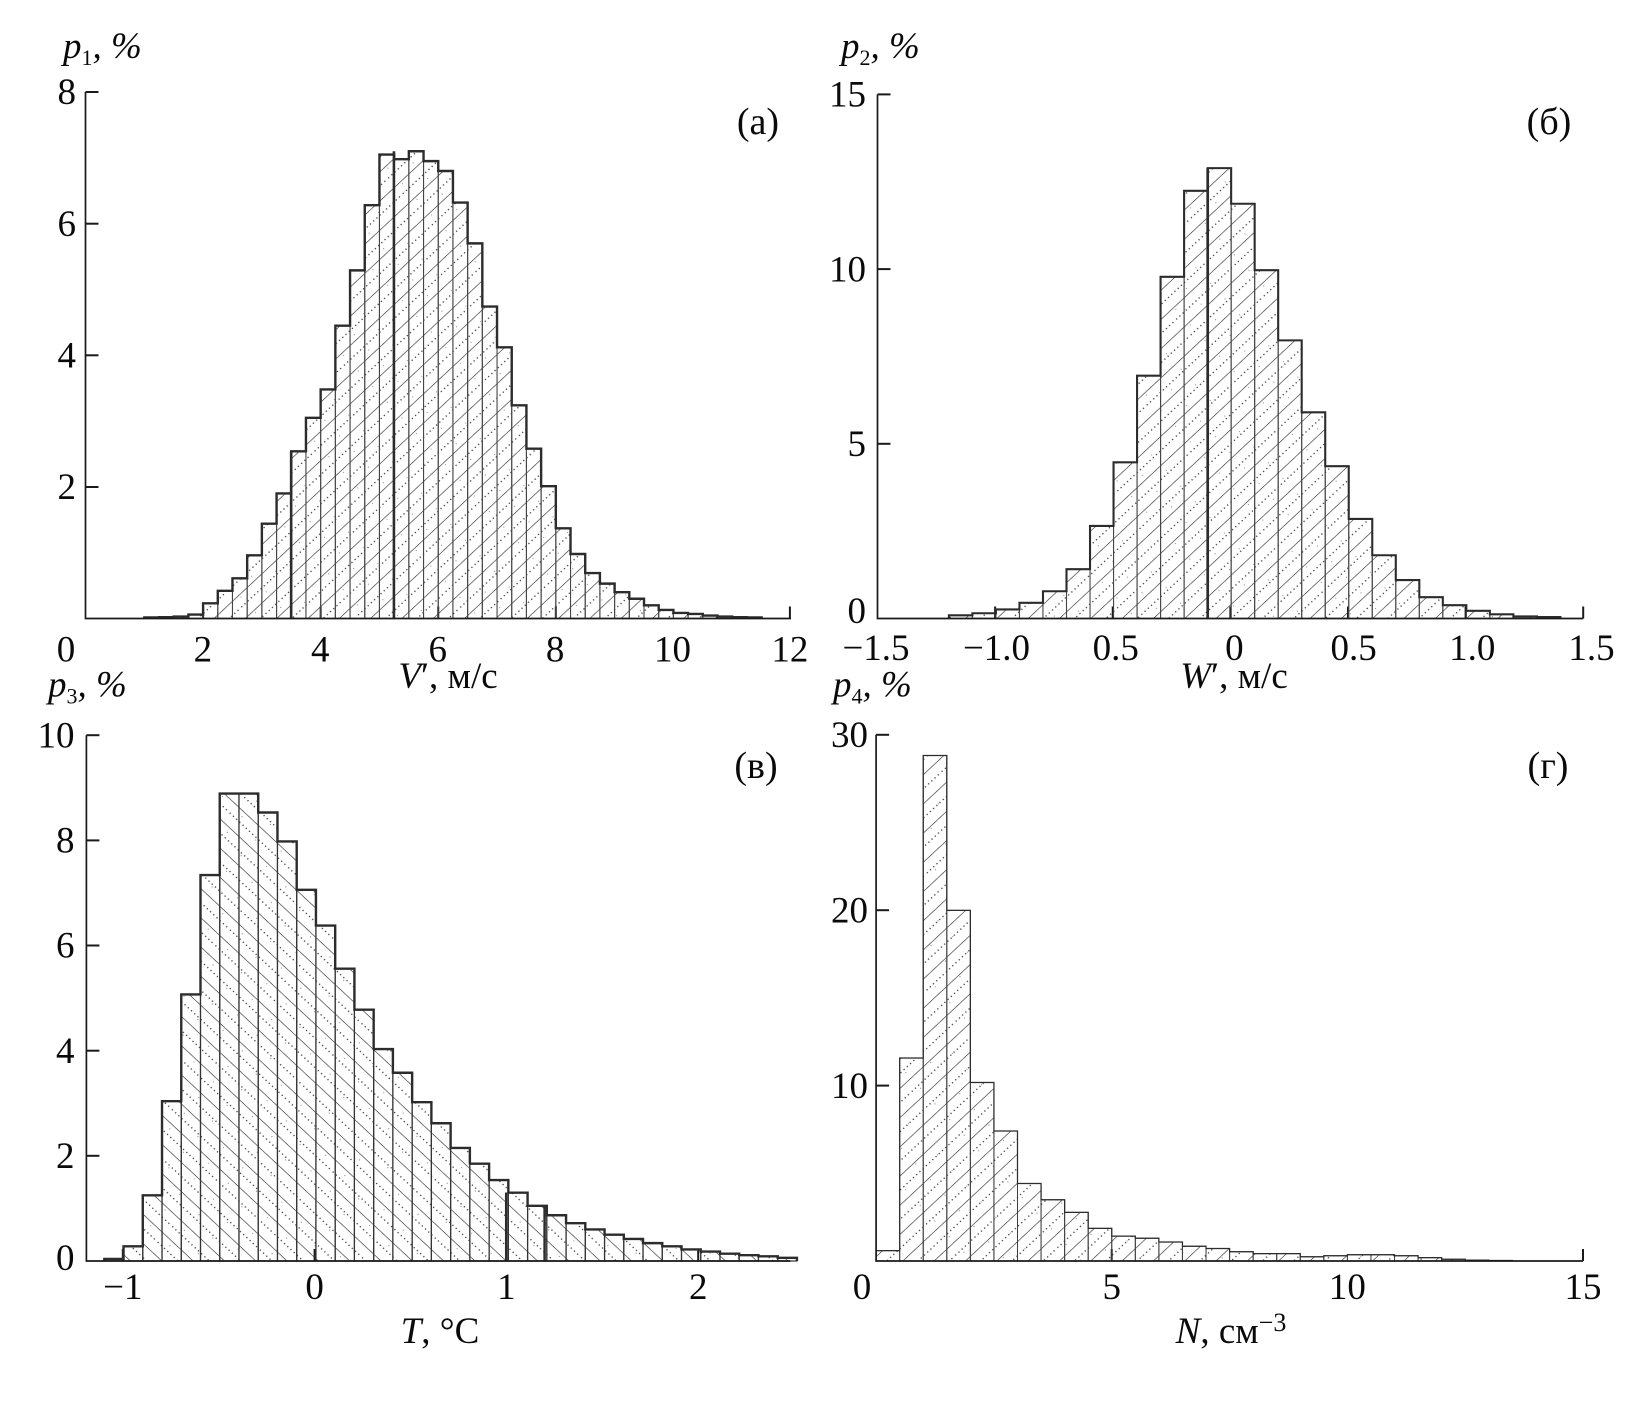 This screenshot has height=1412, width=1634. Describe the element at coordinates (996, 648) in the screenshot. I see `svg-text: −1.0` at that location.